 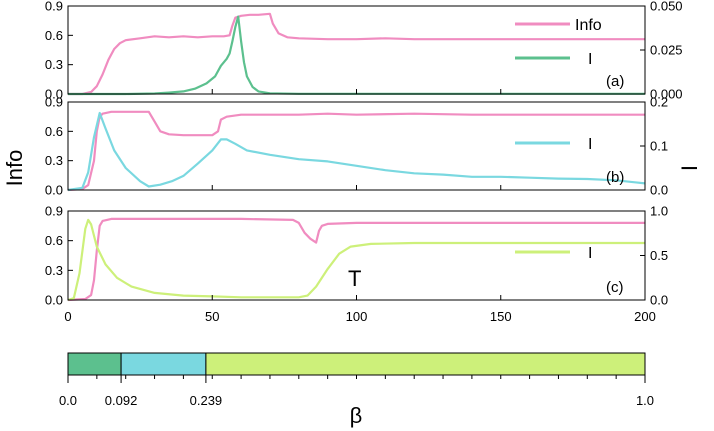 What do you see at coordinates (659, 102) in the screenshot?
I see `right-tick-label: 0.2` at bounding box center [659, 102].